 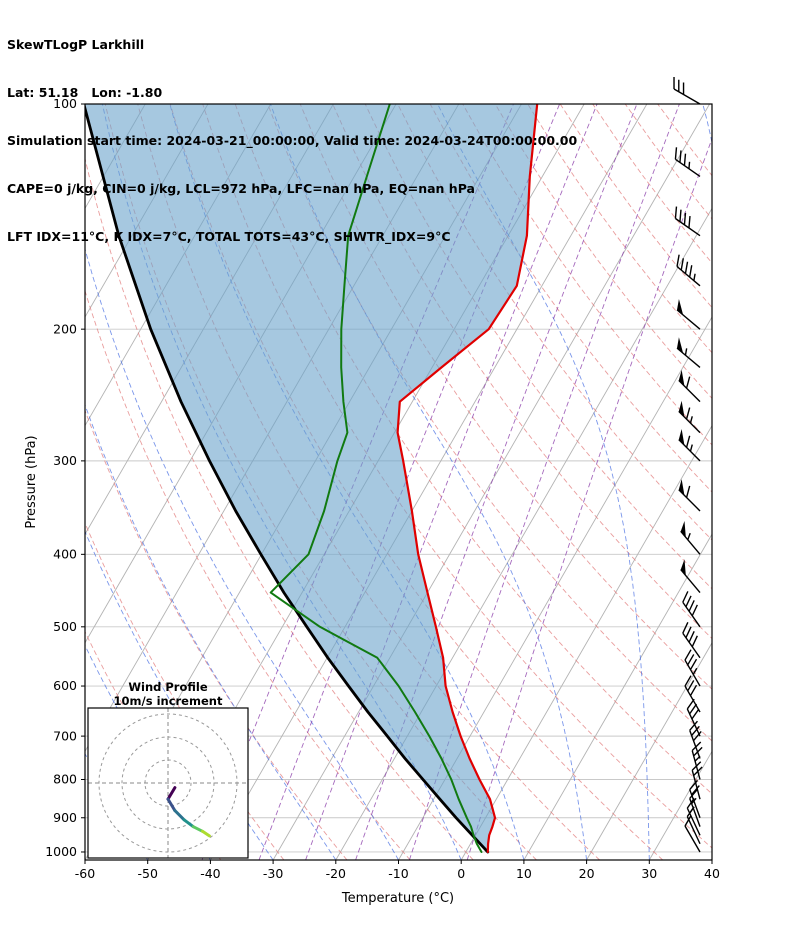 I want to click on temperature-curve, so click(x=467, y=479).